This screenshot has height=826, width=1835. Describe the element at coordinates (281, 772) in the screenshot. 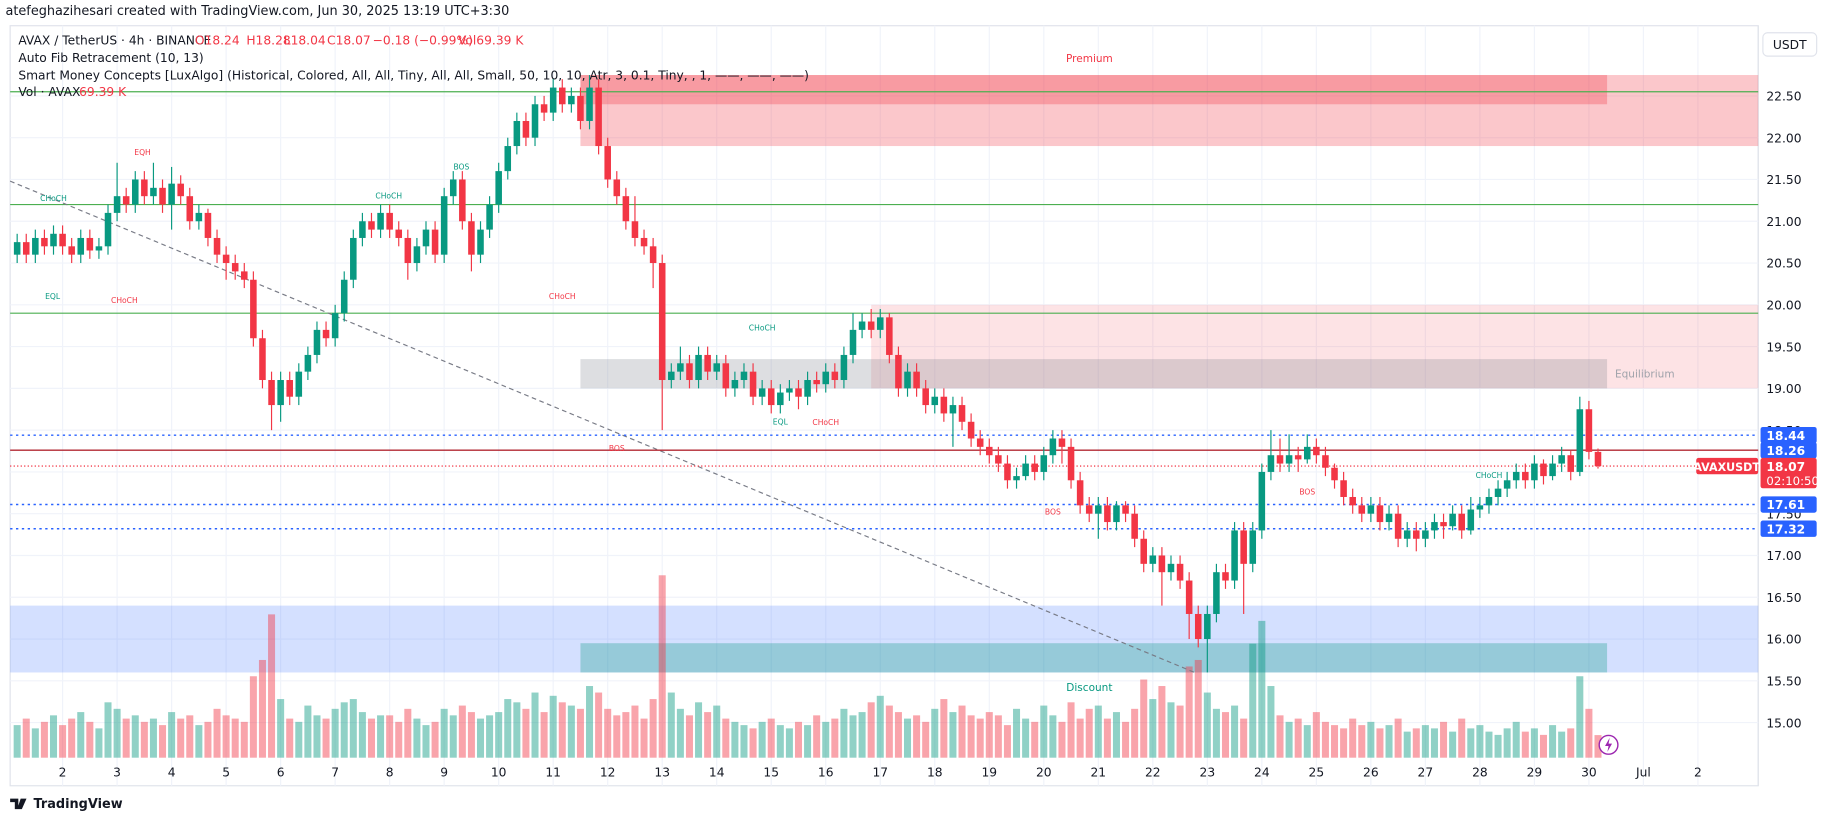

I see `x-tick-label: 6` at that location.